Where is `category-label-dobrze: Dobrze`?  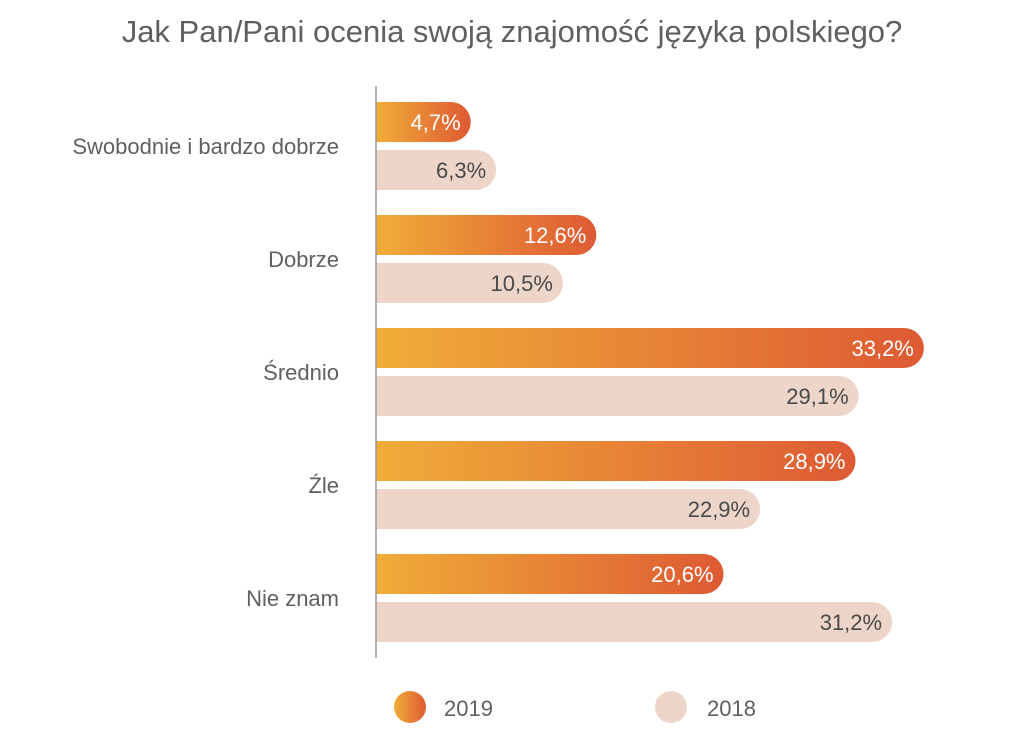
category-label-dobrze: Dobrze is located at coordinates (303, 259).